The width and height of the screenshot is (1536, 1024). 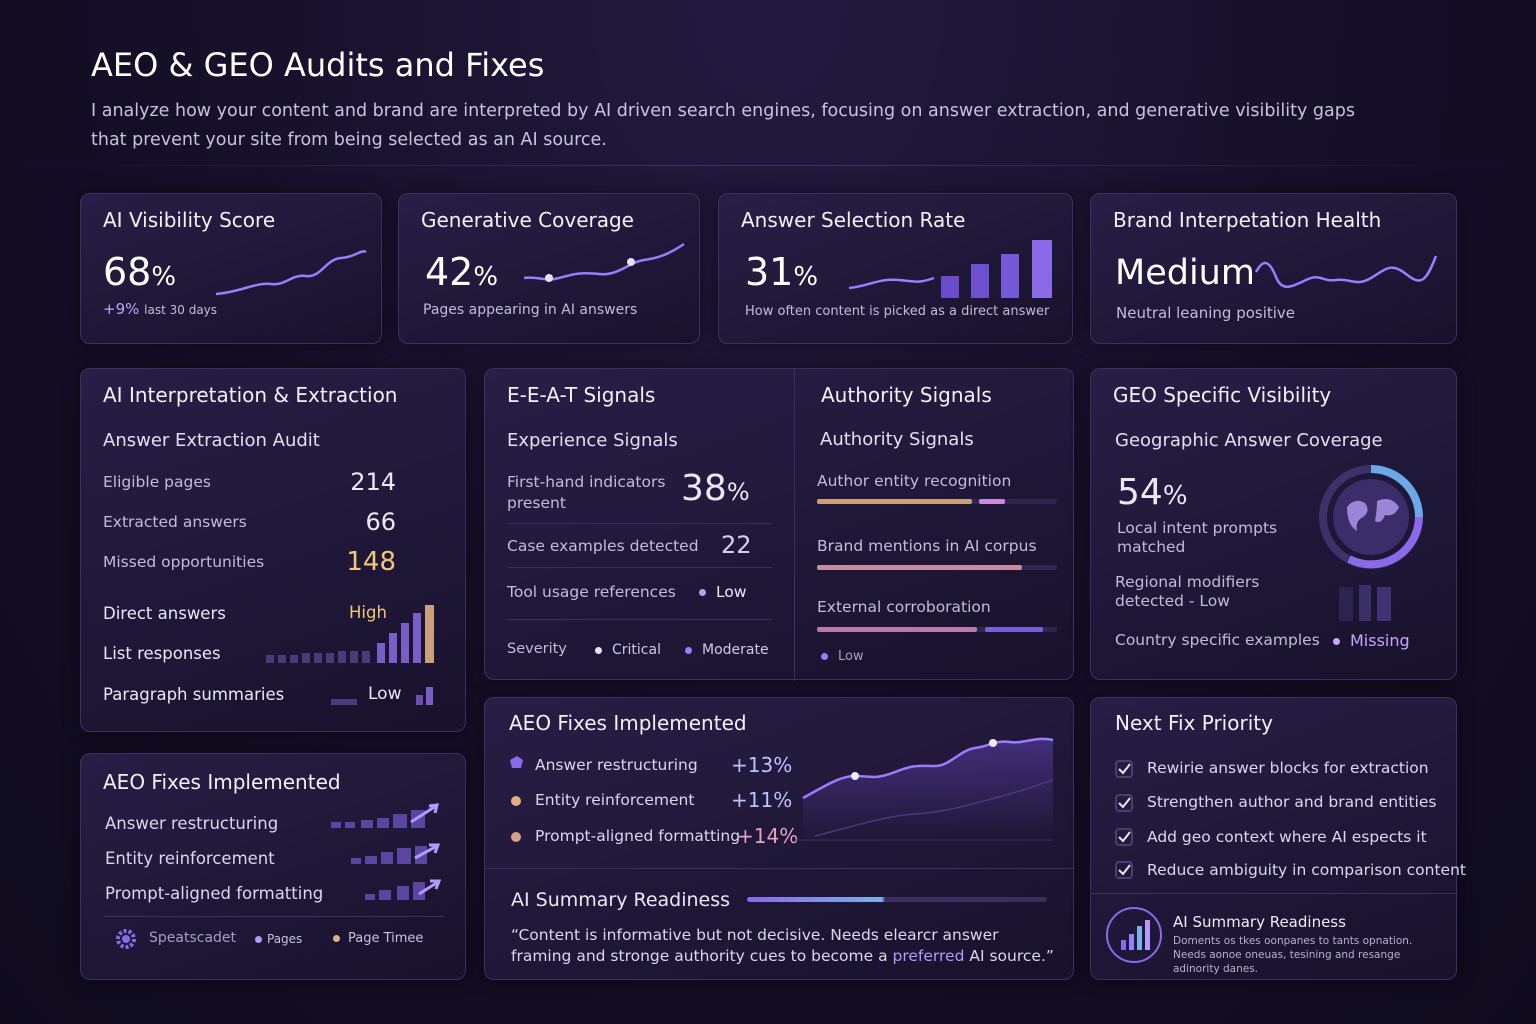 I want to click on kpi-caption: Pages appearing in AI answers, so click(x=530, y=310).